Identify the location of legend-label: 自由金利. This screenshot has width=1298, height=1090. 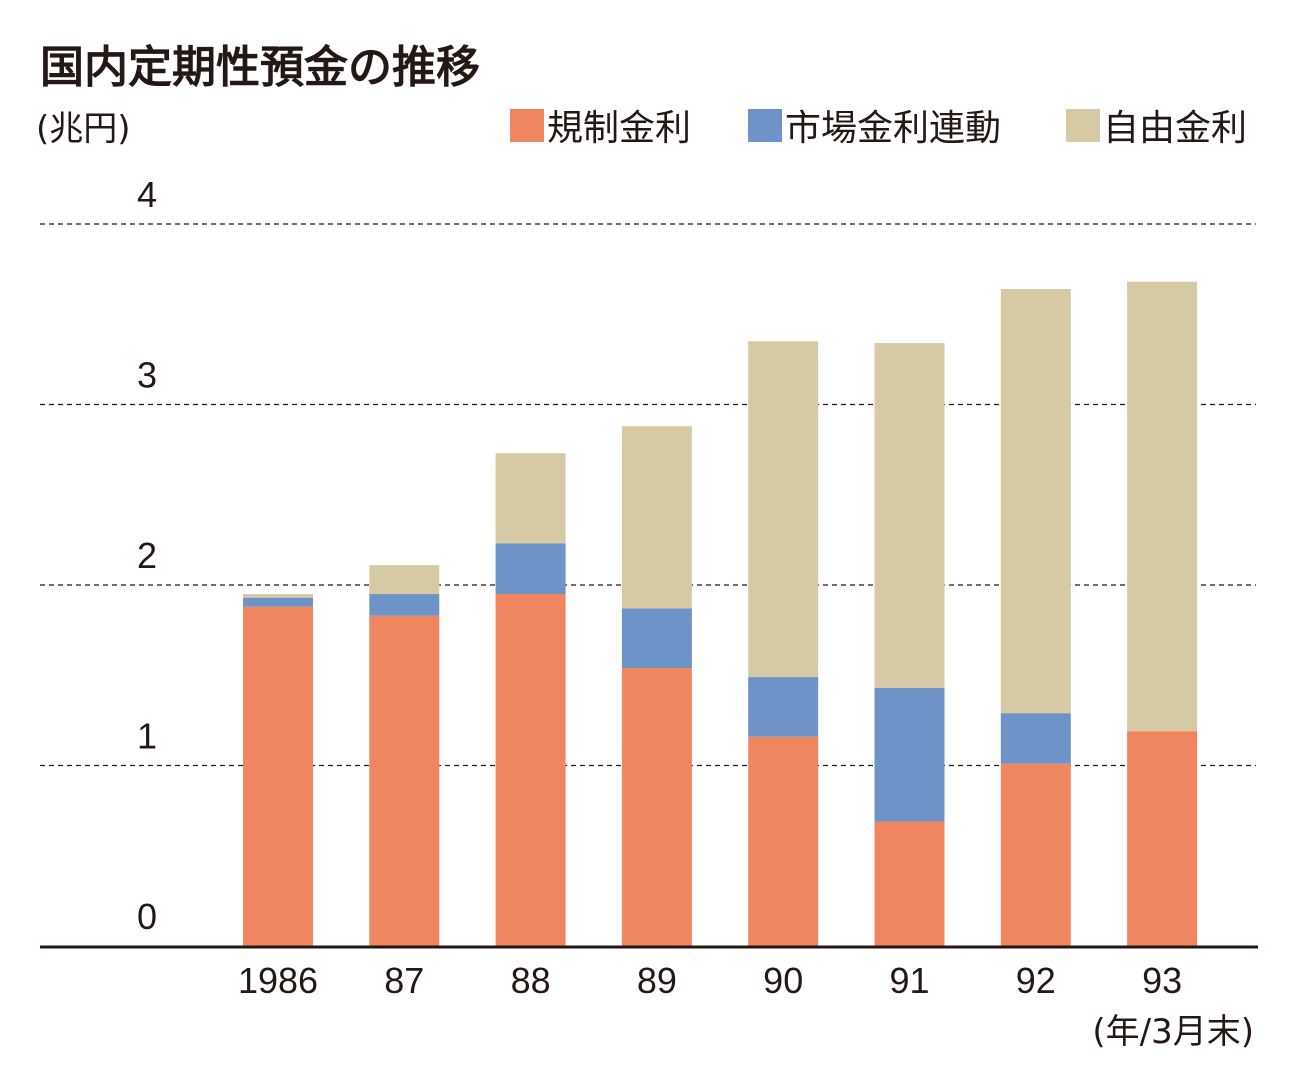
(1175, 128).